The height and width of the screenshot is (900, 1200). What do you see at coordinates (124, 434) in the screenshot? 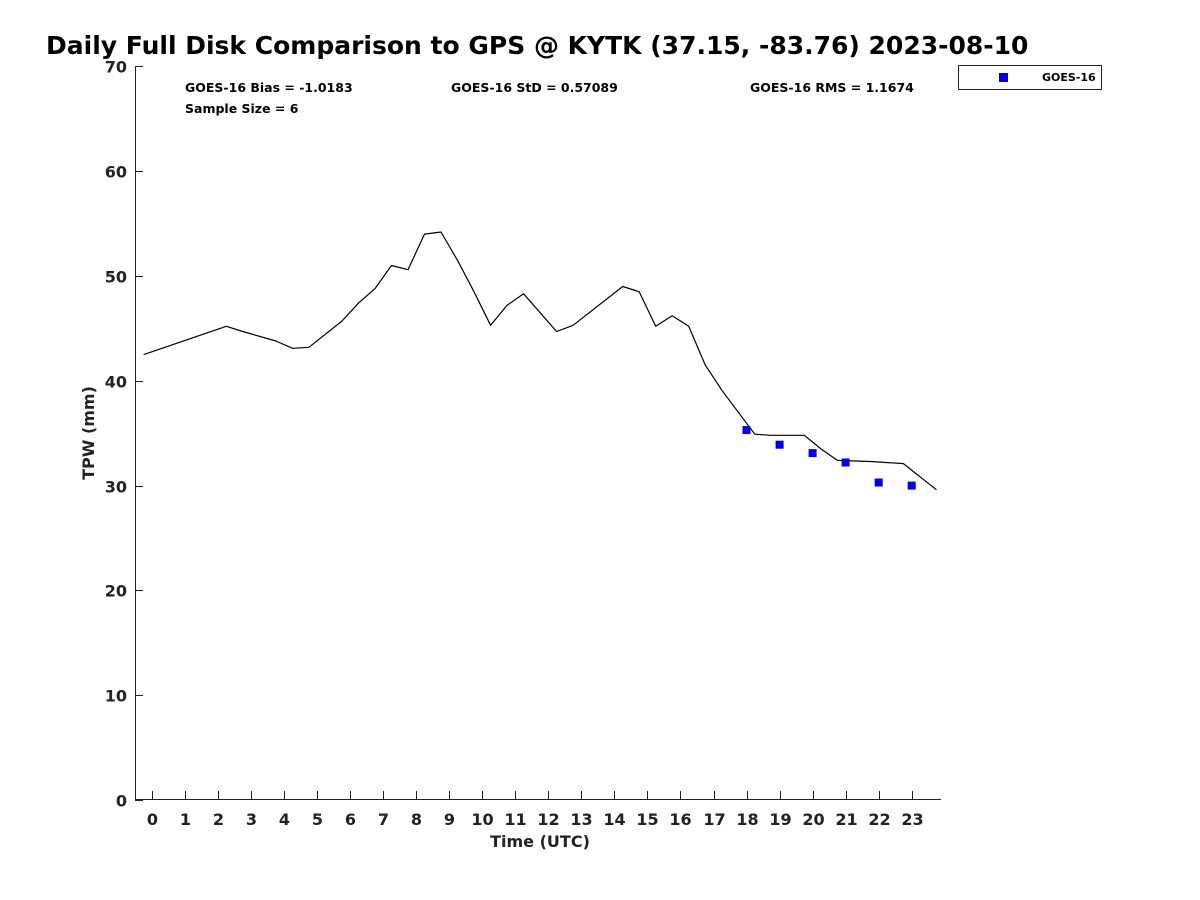
I see `y-ticks: 0 10 20 30 40 50 60 70` at bounding box center [124, 434].